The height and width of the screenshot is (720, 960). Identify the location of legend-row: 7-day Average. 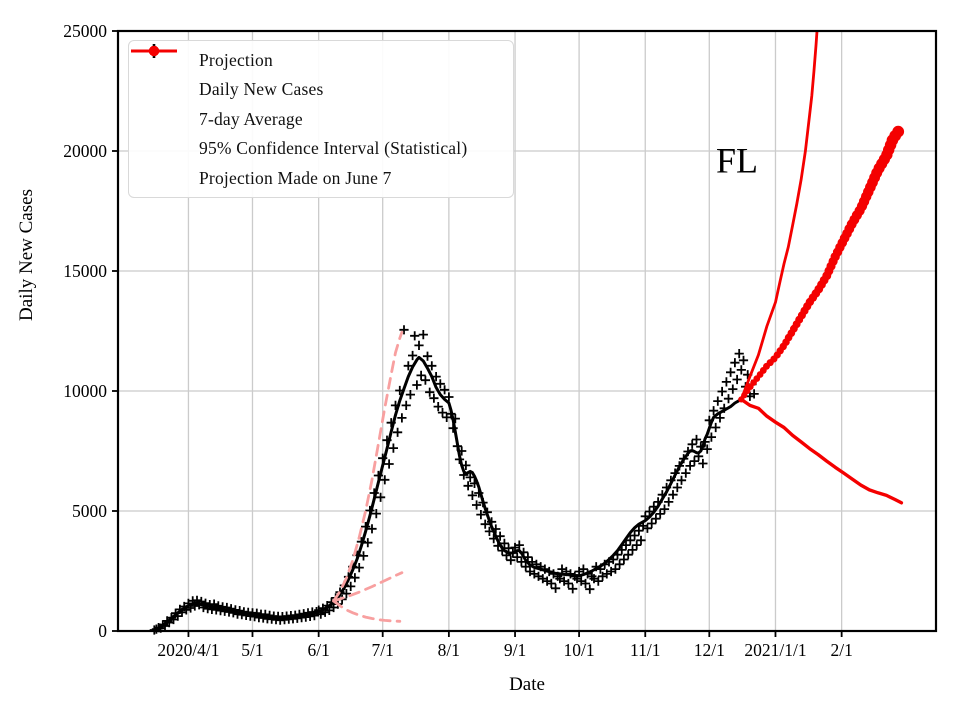
(321, 91).